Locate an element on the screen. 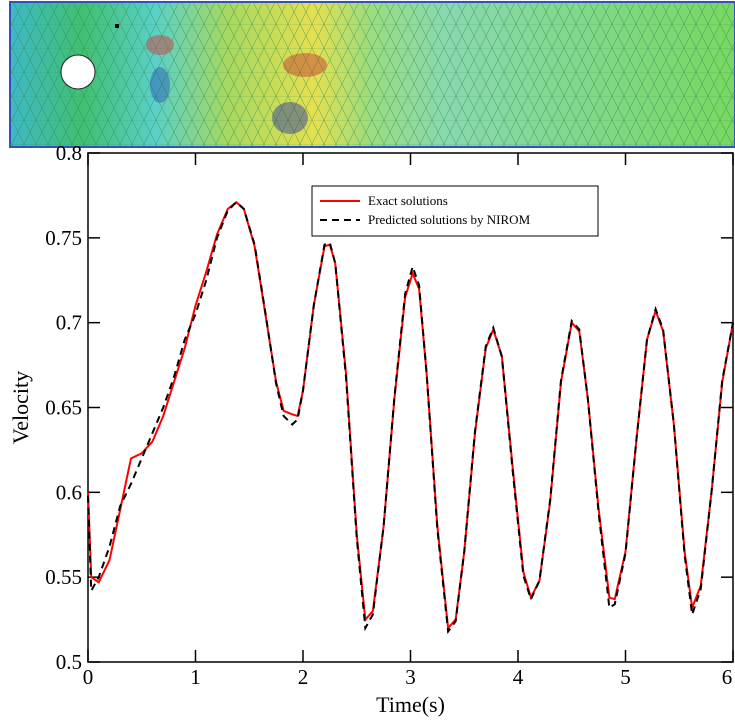  x-tick-label: 5 is located at coordinates (625, 677).